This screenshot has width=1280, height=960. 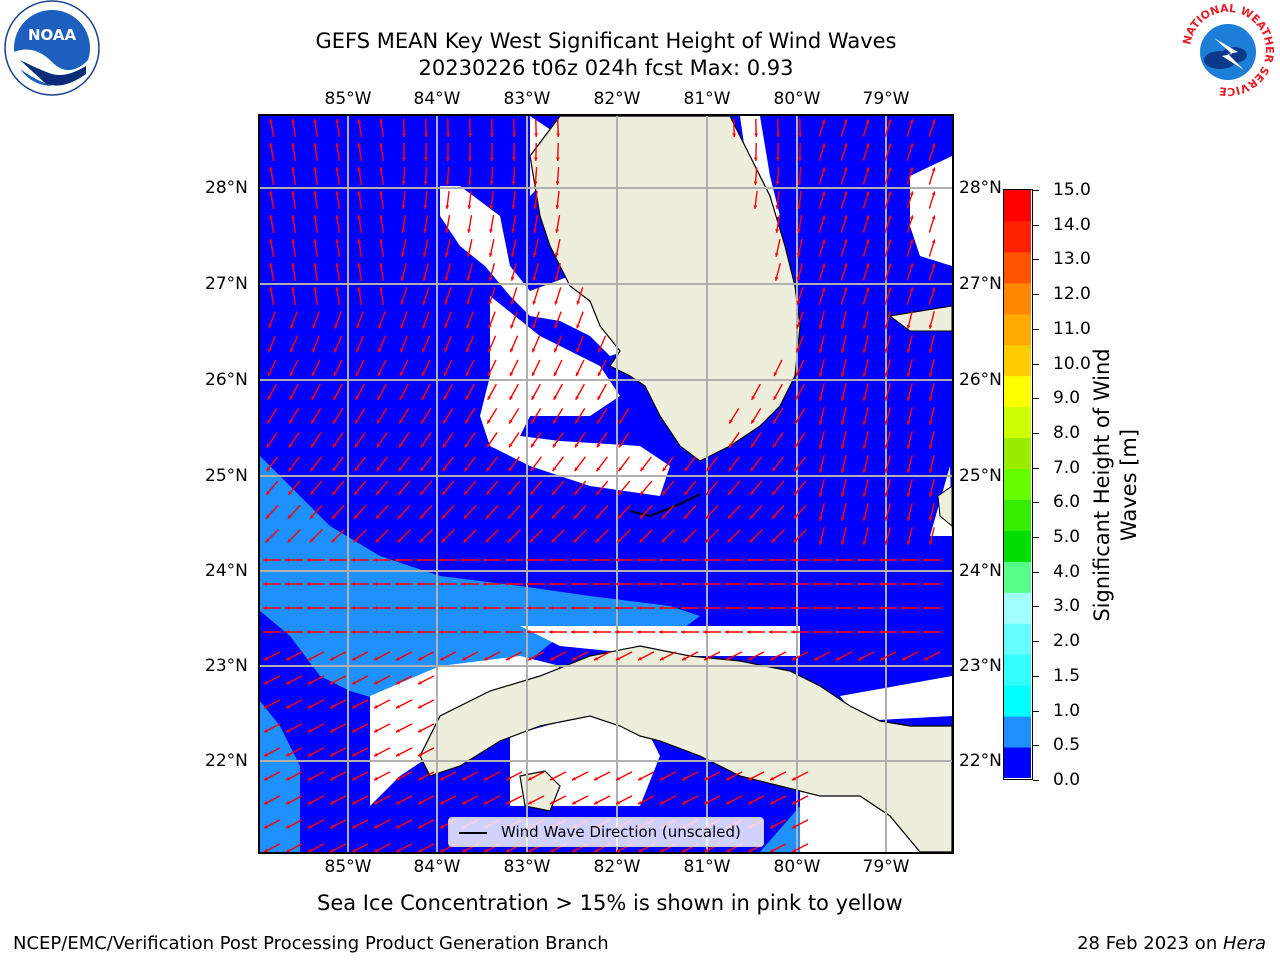 I want to click on colorbar-band, so click(x=1017, y=515).